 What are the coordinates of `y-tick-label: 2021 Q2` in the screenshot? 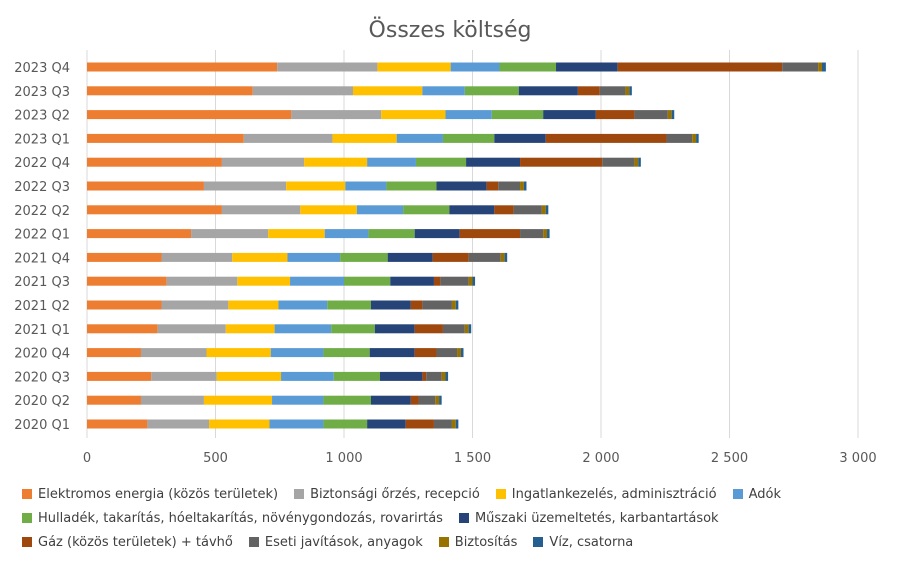 It's located at (42, 306).